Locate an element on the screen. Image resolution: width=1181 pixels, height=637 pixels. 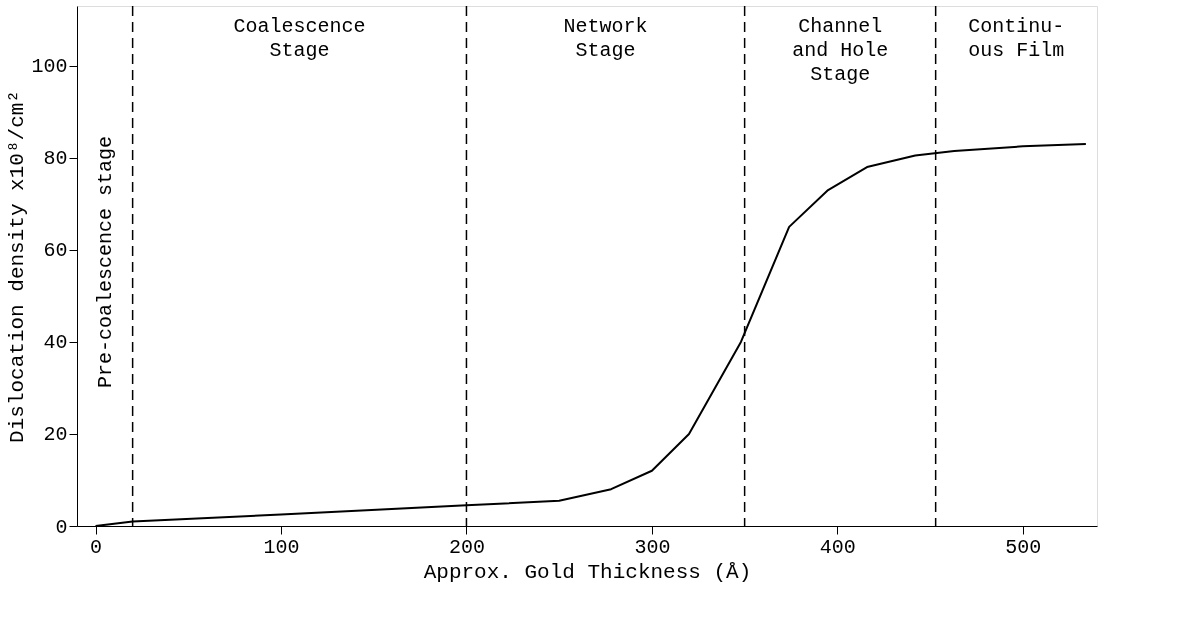
x-axis-title: Approx. Gold Thickness (Å) is located at coordinates (587, 572).